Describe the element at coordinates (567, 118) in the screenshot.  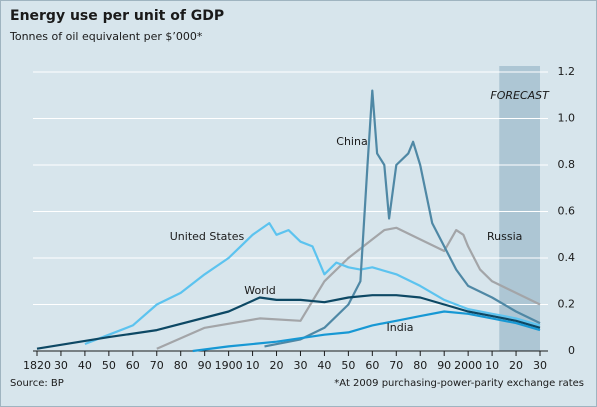
I see `y-tick-label: 1.0` at that location.